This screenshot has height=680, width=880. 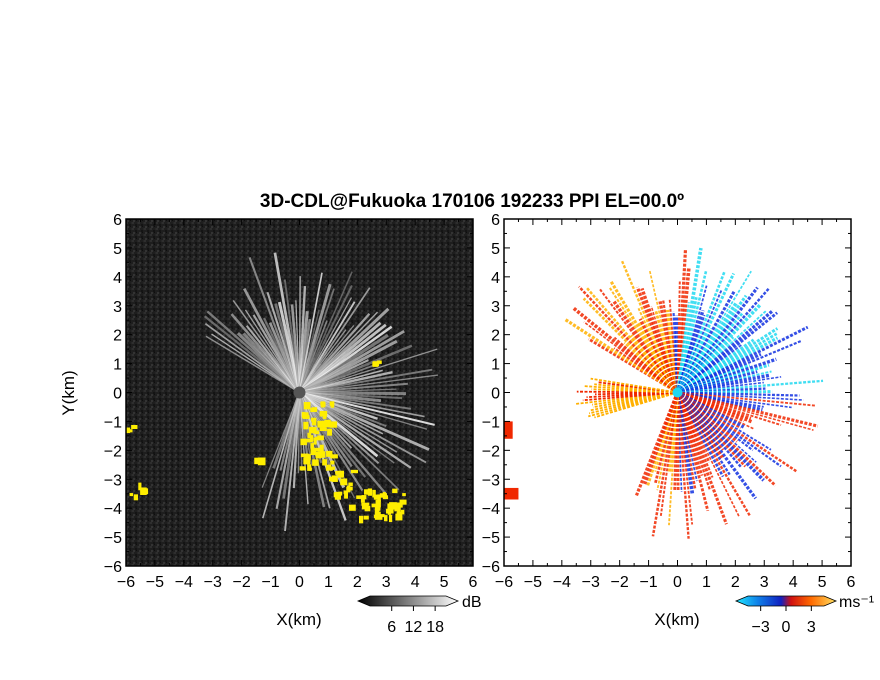 I want to click on velocity-colorbar-tick-label: 0, so click(x=786, y=627).